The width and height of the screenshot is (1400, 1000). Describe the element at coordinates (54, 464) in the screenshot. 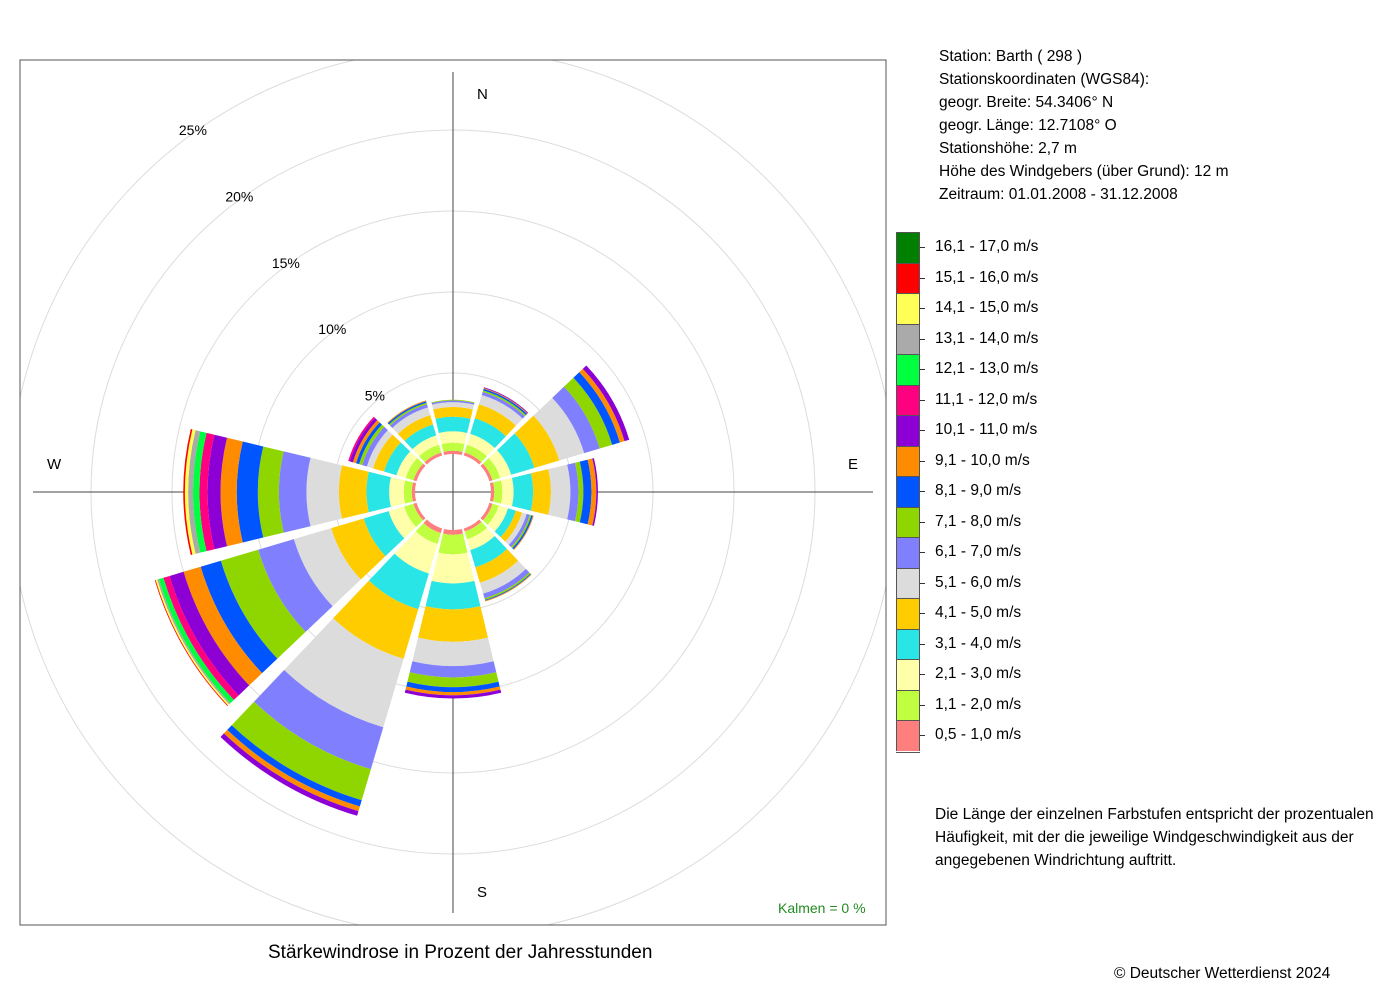

I see `direction-label-w: W` at that location.